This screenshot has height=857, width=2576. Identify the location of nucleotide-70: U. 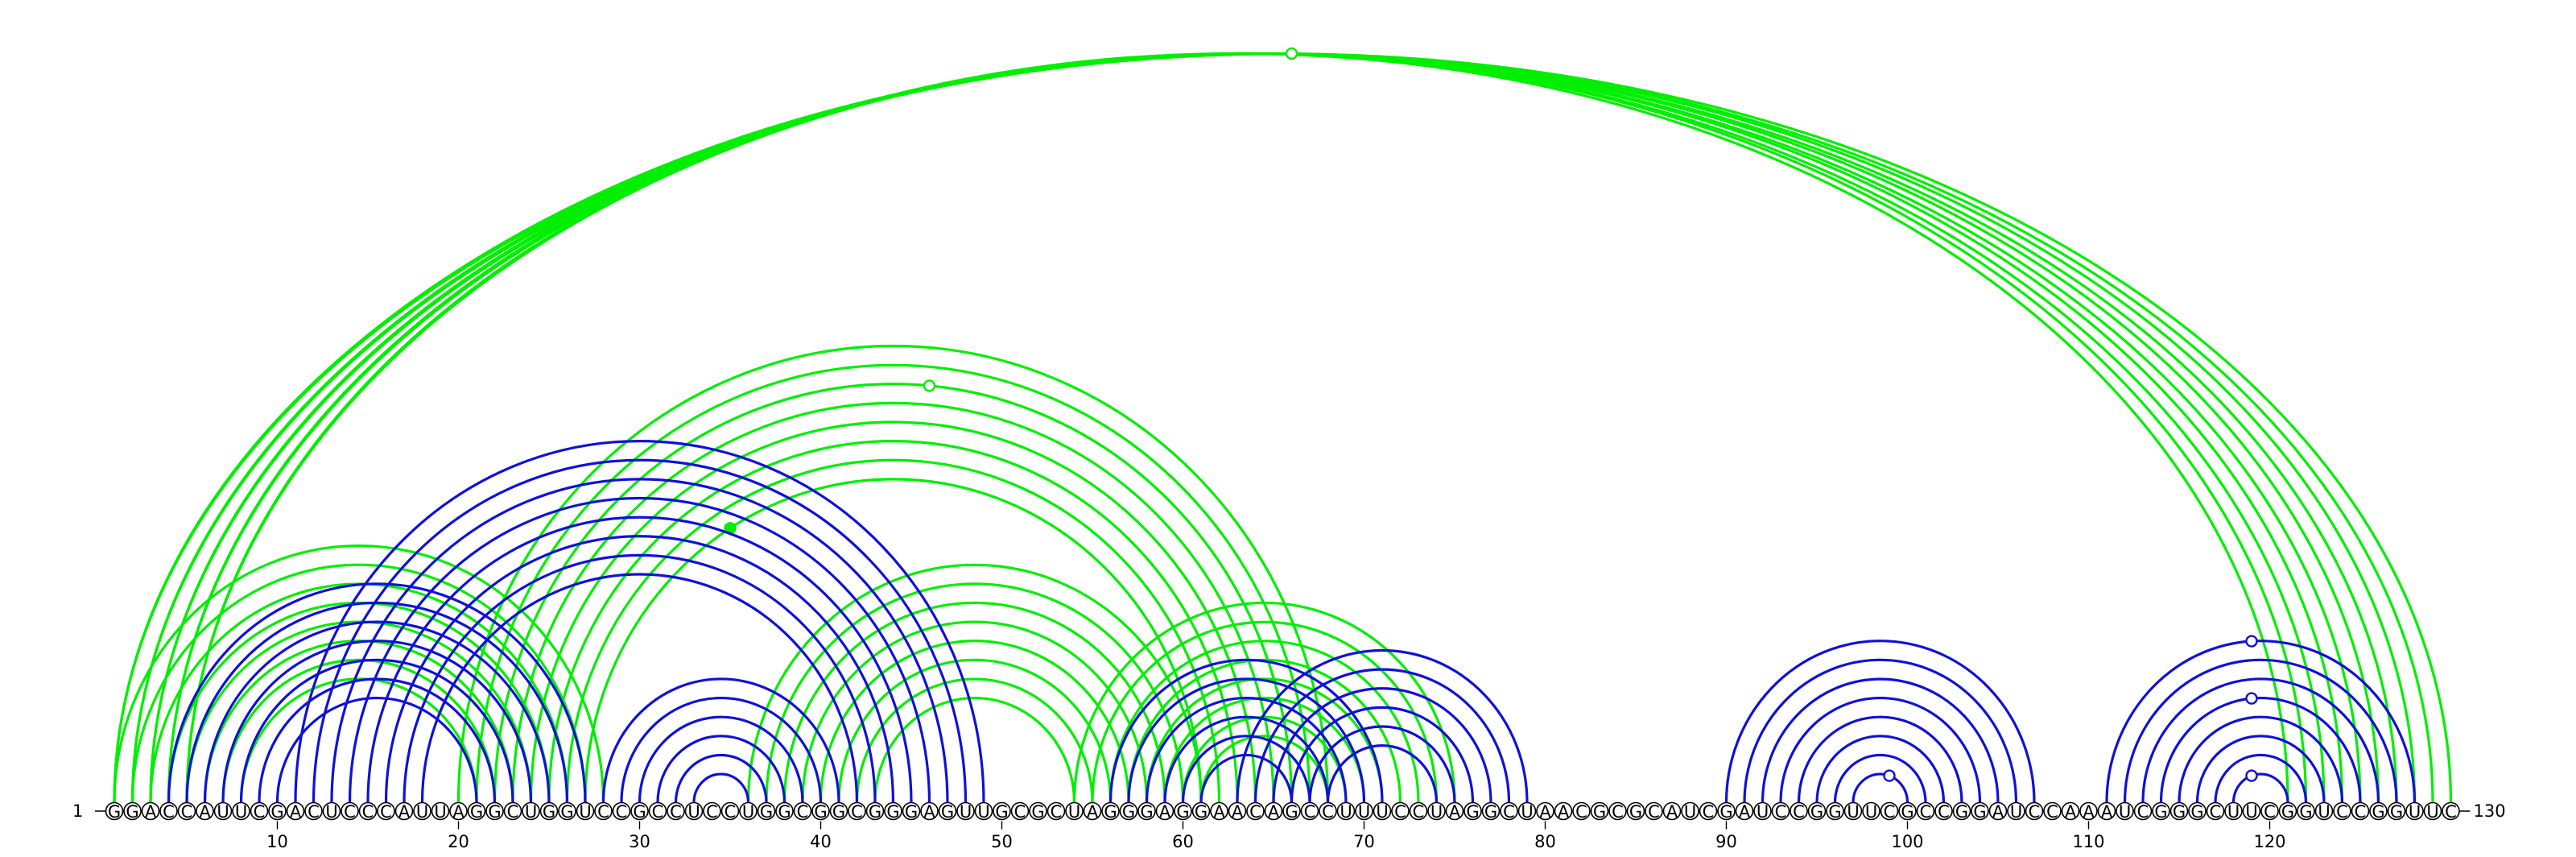
(1364, 811).